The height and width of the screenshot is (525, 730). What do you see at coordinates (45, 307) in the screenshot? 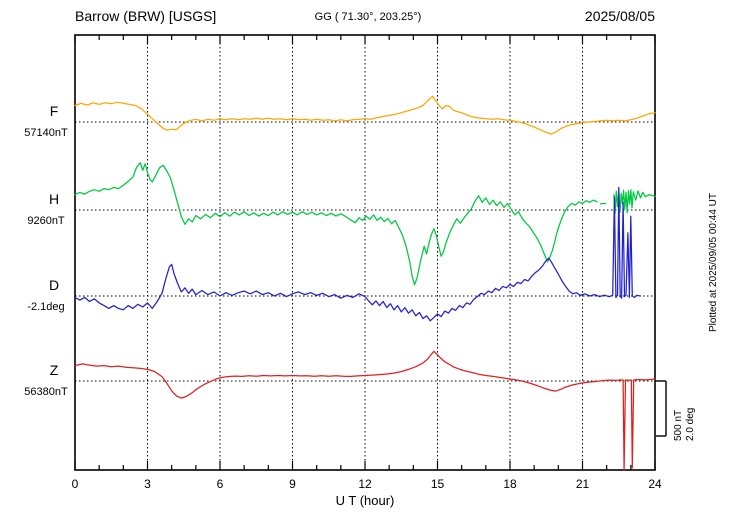
I see `channel-value-D: -2.1deg` at bounding box center [45, 307].